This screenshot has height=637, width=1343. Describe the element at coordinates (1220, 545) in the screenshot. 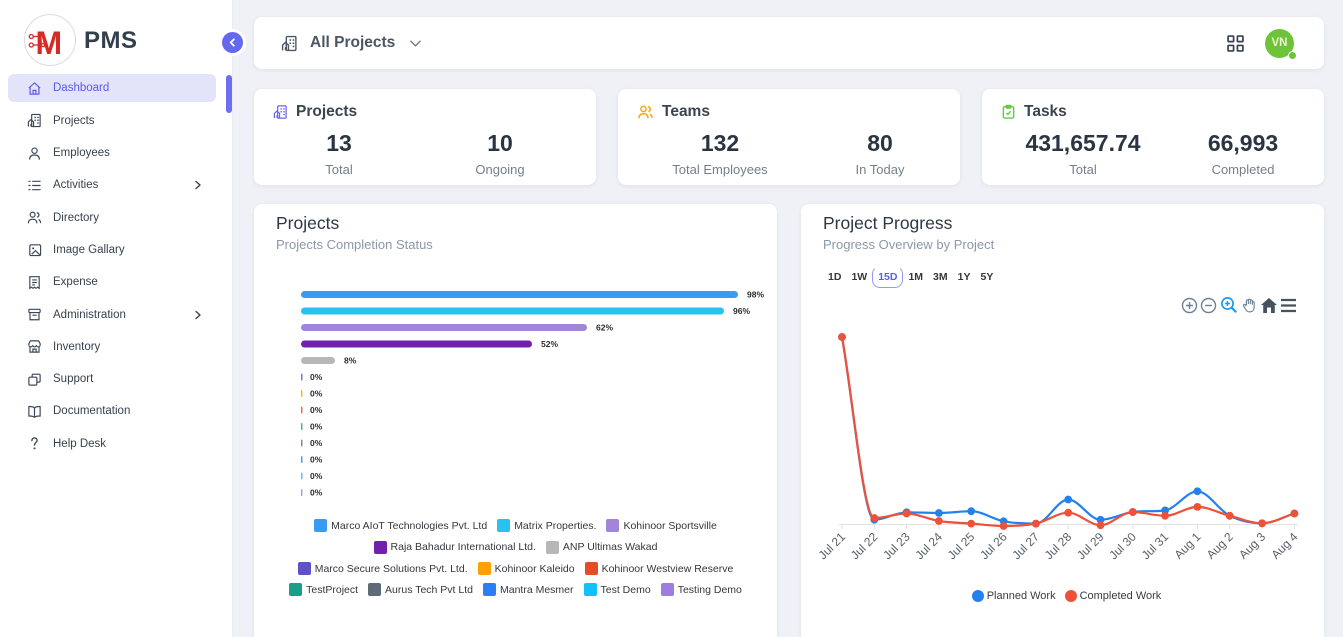

I see `svg-text: Aug 2` at that location.